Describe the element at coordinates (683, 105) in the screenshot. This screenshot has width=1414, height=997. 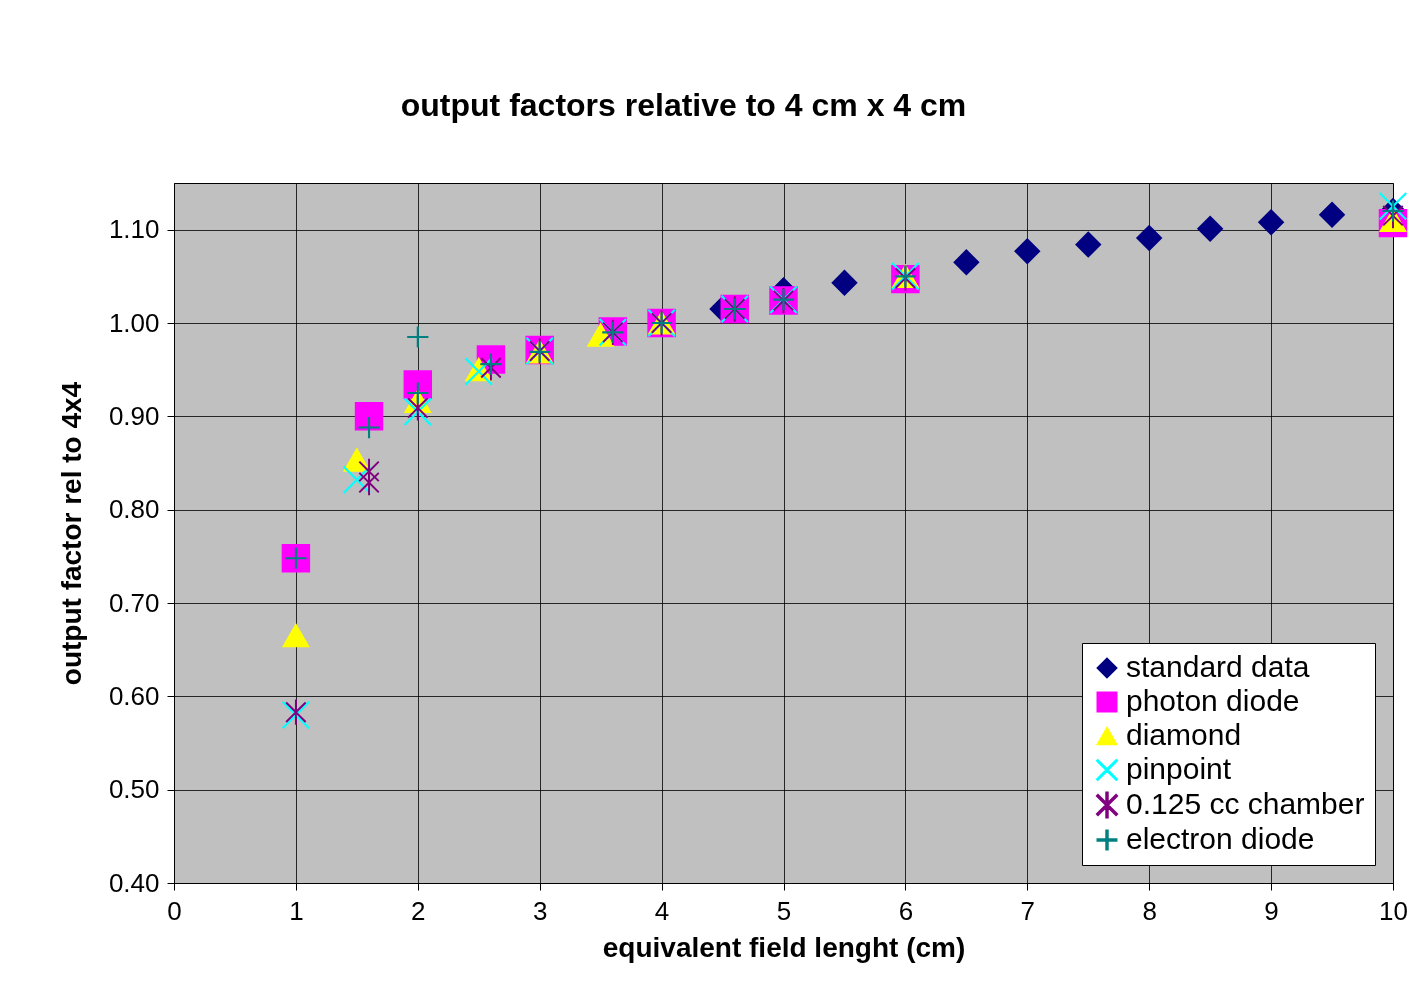
I see `chart-title: output factors relative to 4 cm x 4 cm` at that location.